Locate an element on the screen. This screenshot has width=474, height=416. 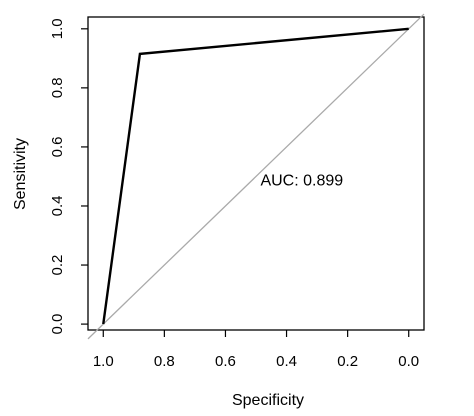
y-tick-label: 0.6 is located at coordinates (57, 146).